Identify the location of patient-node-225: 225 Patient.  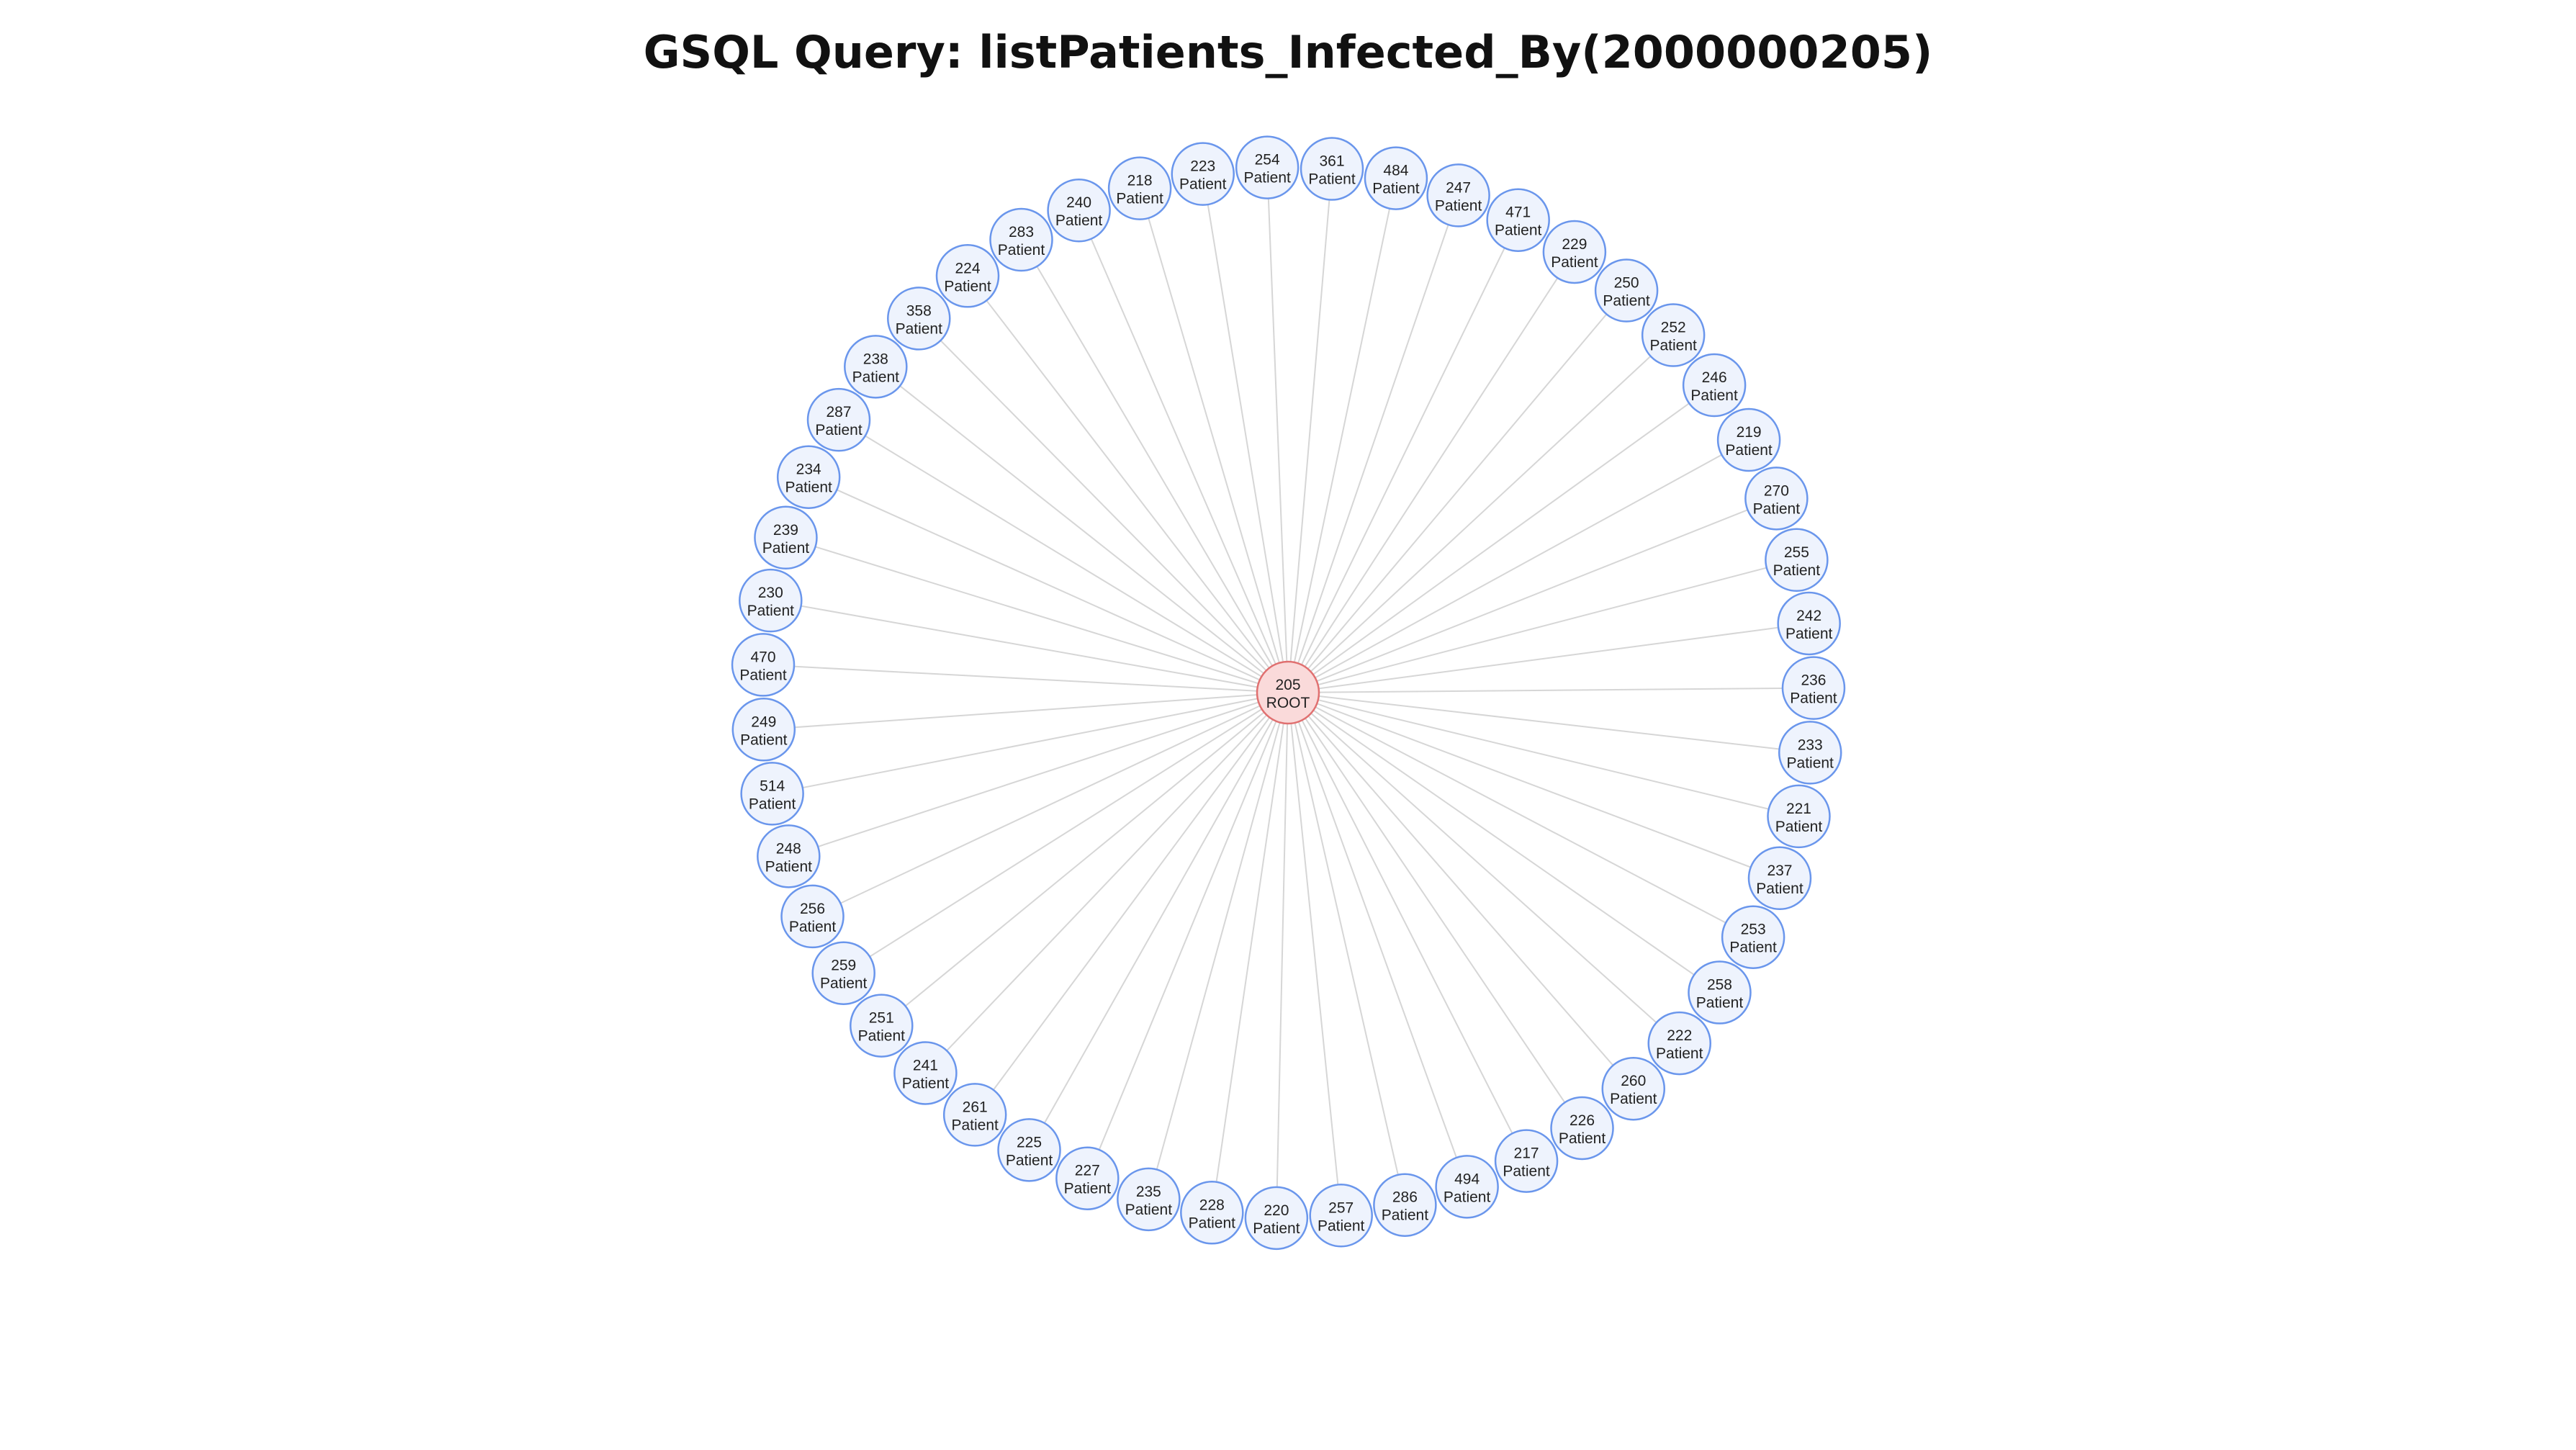
(1029, 1150).